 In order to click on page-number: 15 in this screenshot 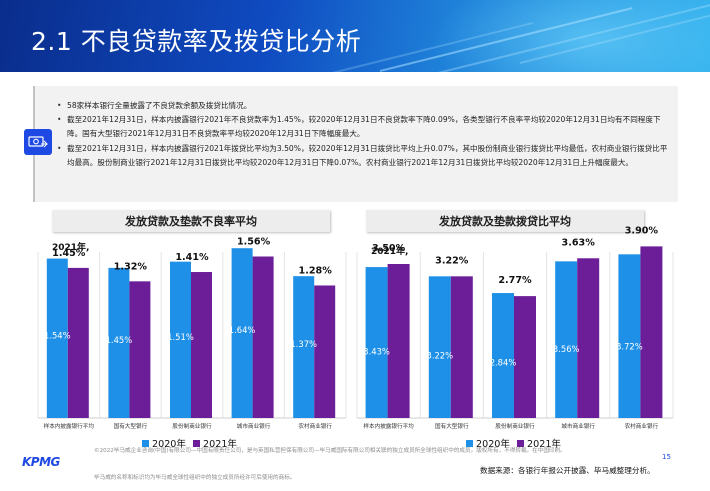, I will do `click(666, 457)`.